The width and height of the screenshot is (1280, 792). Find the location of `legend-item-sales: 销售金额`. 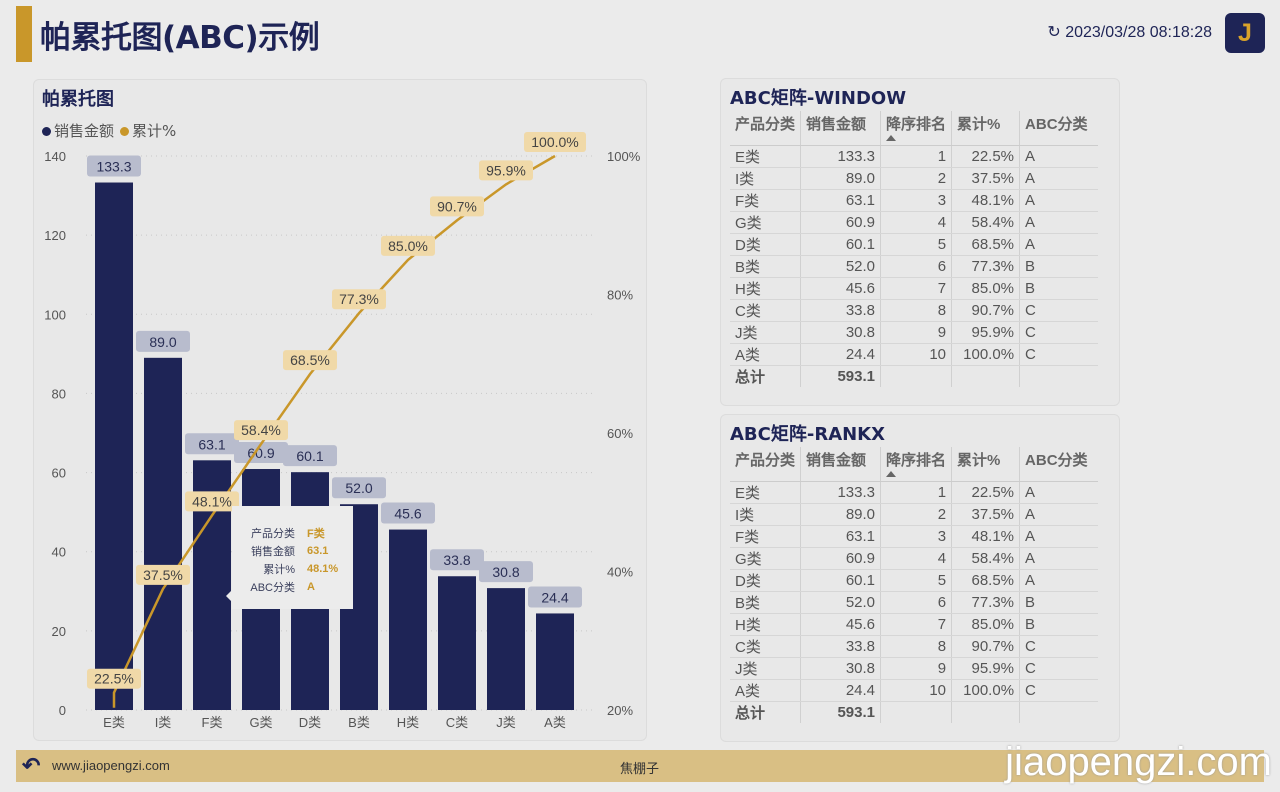

legend-item-sales: 销售金额 is located at coordinates (78, 130).